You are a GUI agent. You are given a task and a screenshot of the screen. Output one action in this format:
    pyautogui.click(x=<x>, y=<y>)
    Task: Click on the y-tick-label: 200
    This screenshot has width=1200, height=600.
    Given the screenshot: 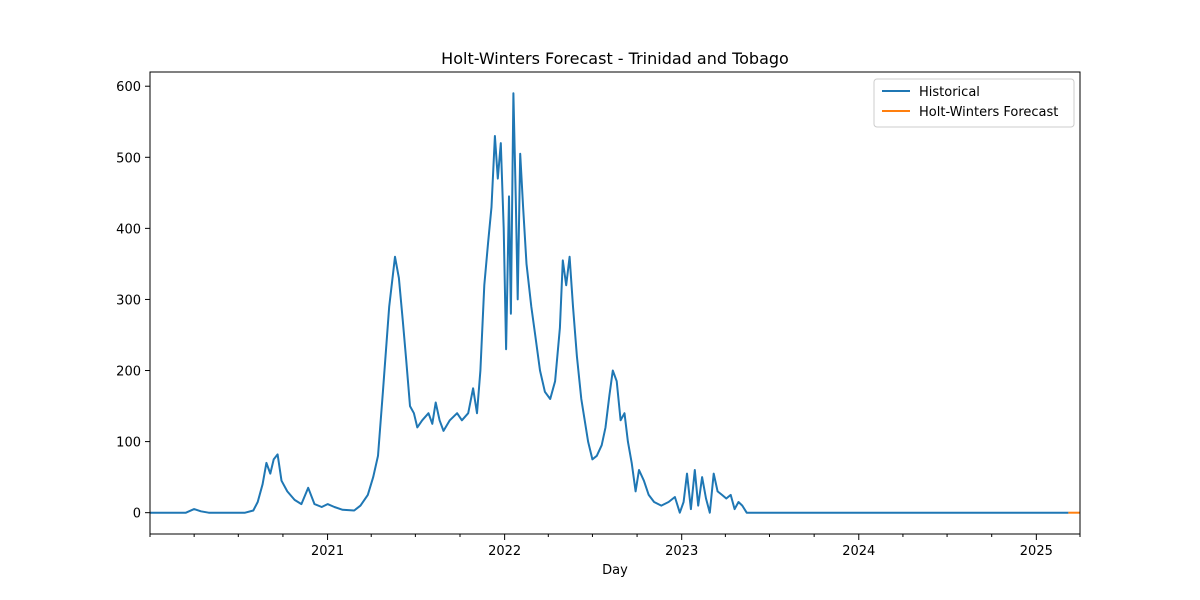 What is the action you would take?
    pyautogui.click(x=128, y=372)
    